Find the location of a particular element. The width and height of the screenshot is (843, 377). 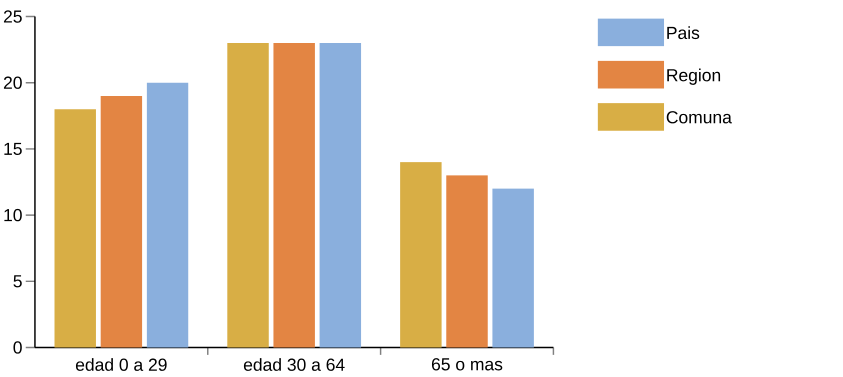

legend-label: Pais is located at coordinates (683, 33).